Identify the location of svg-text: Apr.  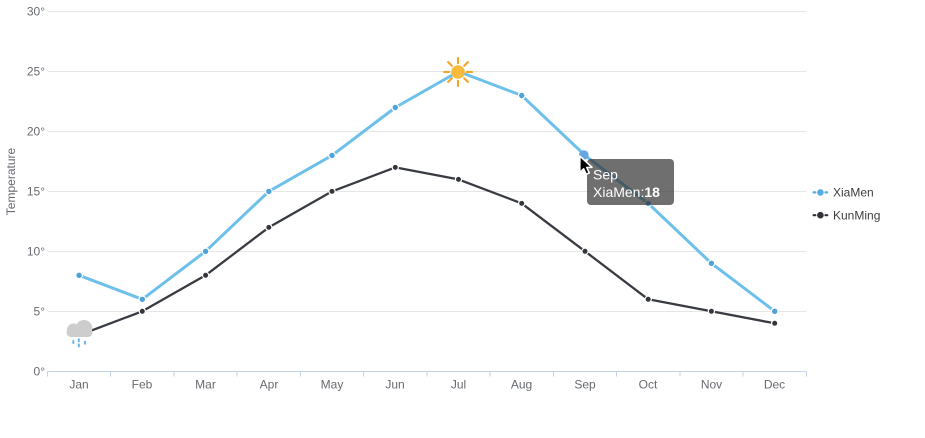
(269, 385).